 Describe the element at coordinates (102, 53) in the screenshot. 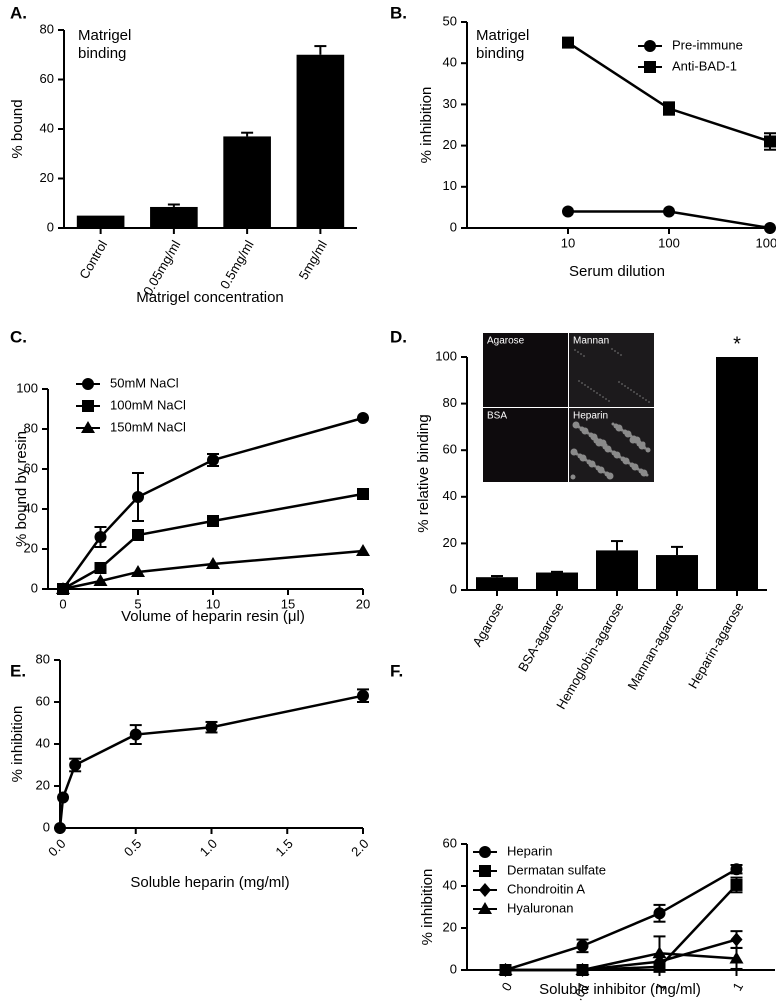

I see `annotation: binding` at that location.